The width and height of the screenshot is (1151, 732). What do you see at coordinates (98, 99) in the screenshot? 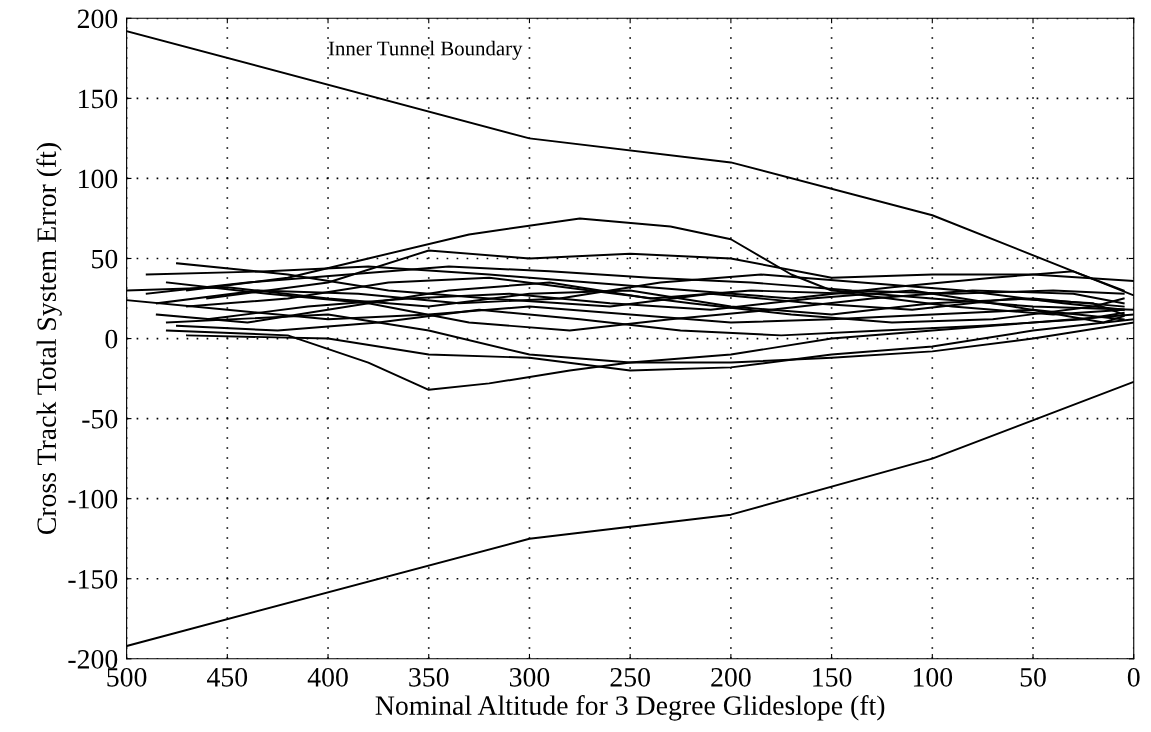
I see `y-tick-label: 150` at bounding box center [98, 99].